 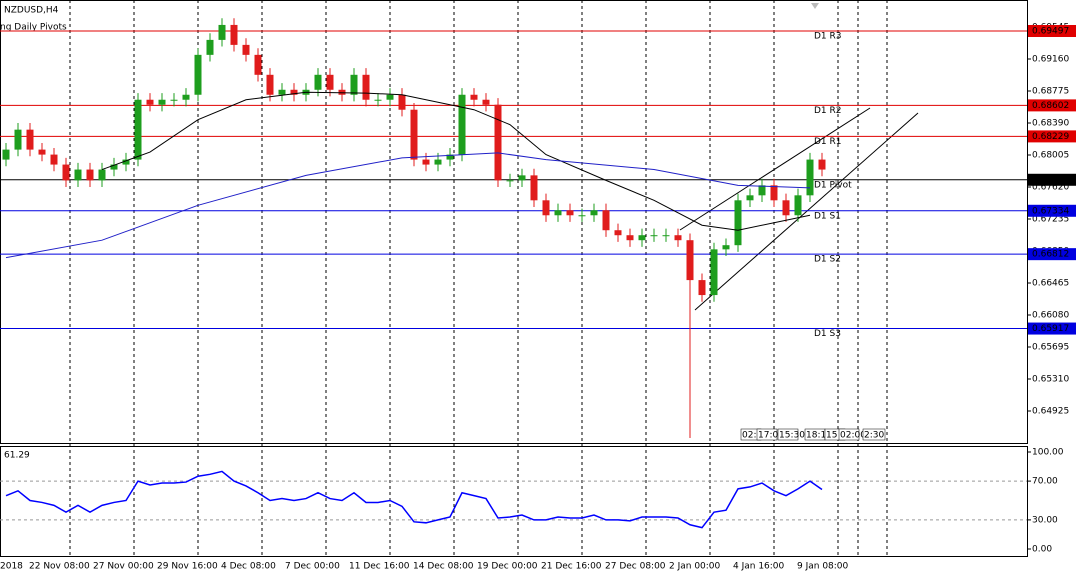 What do you see at coordinates (1050, 284) in the screenshot?
I see `y-tick-label: 0.66465` at bounding box center [1050, 284].